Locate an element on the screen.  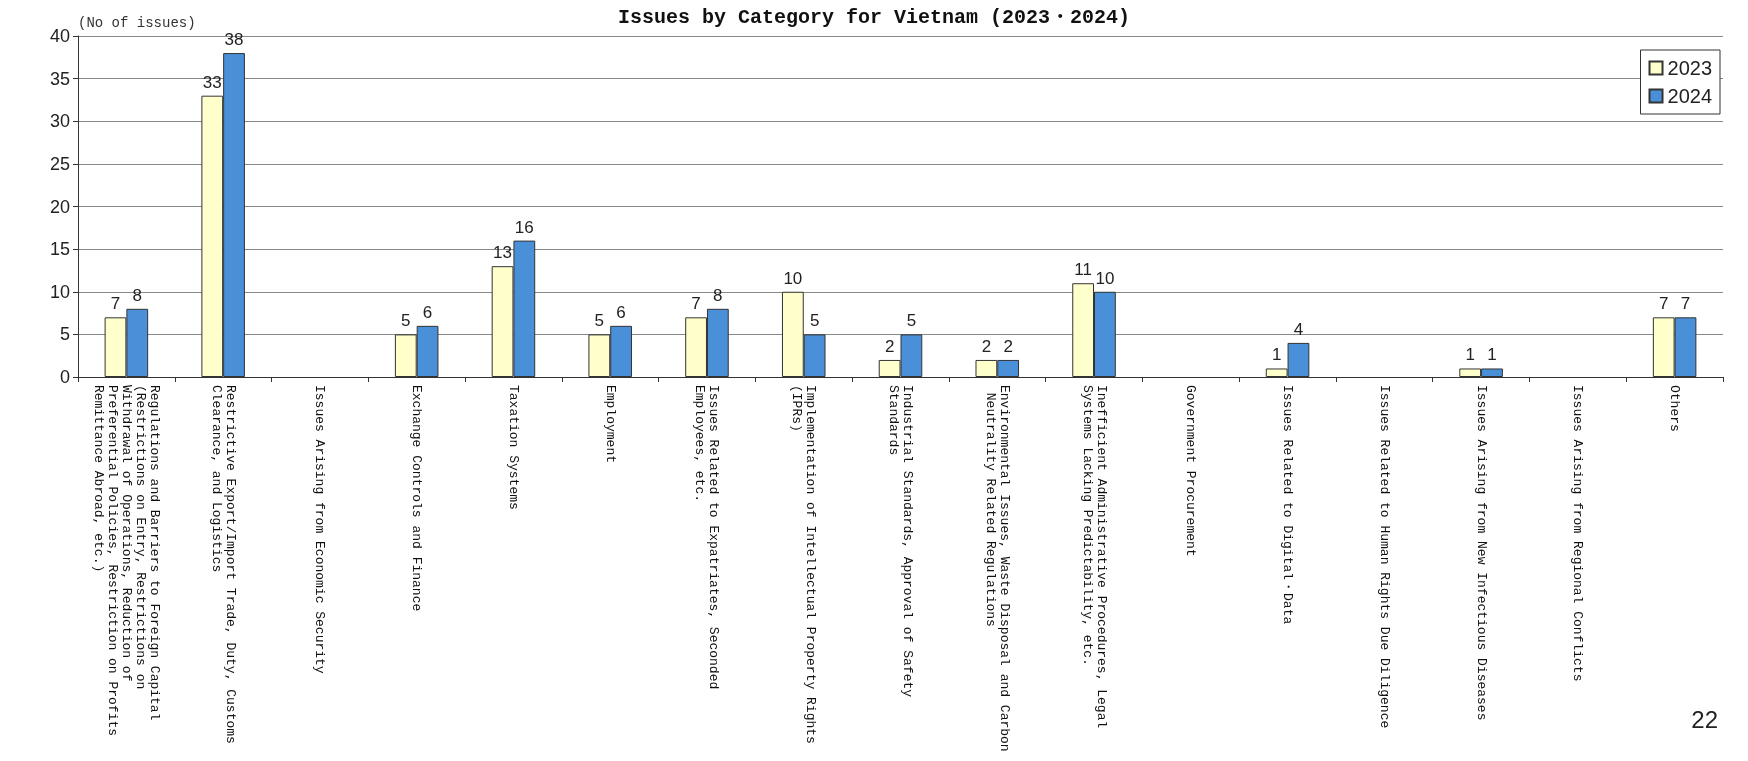
data-label: 16 is located at coordinates (524, 227).